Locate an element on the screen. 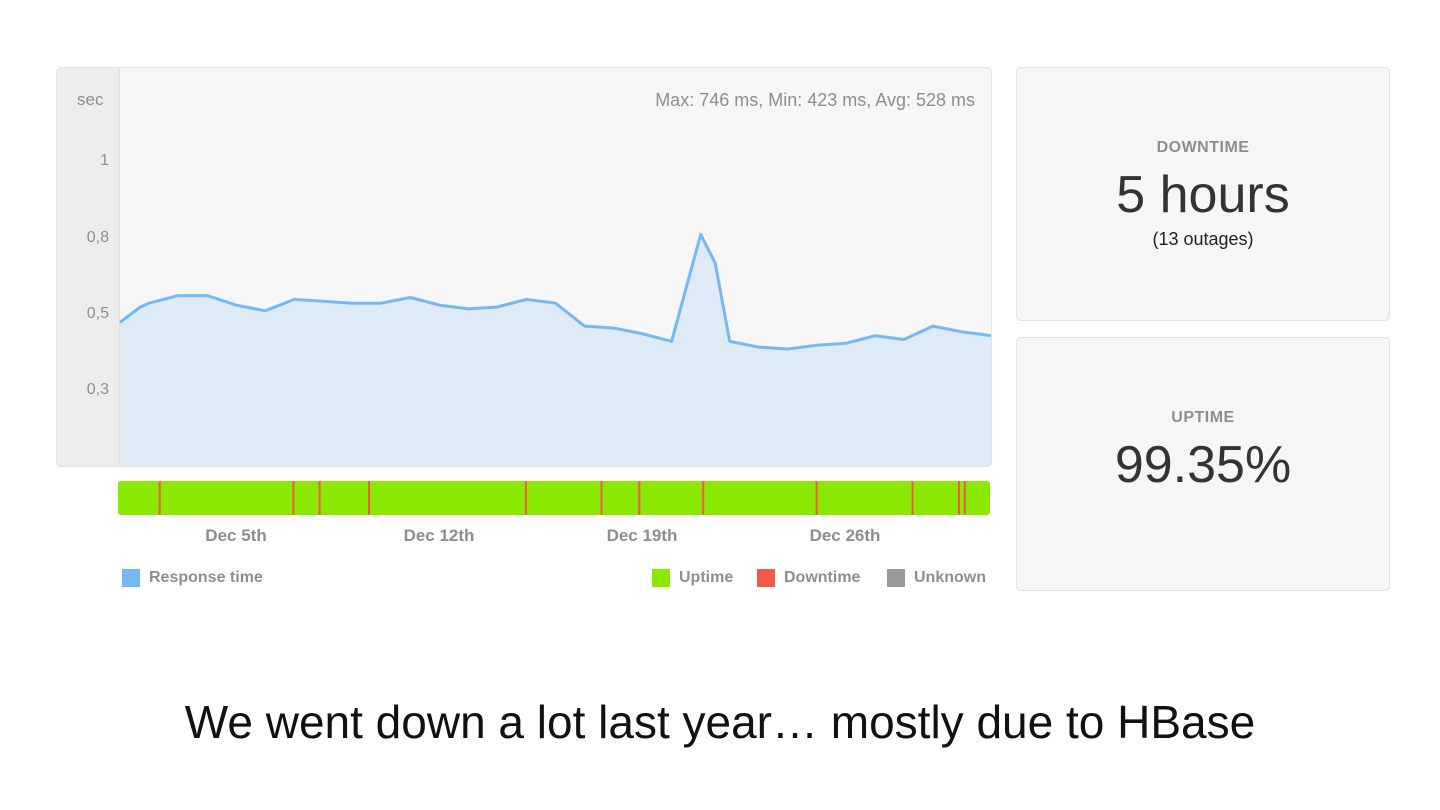 This screenshot has height=810, width=1440. legend-label: Downtime is located at coordinates (822, 577).